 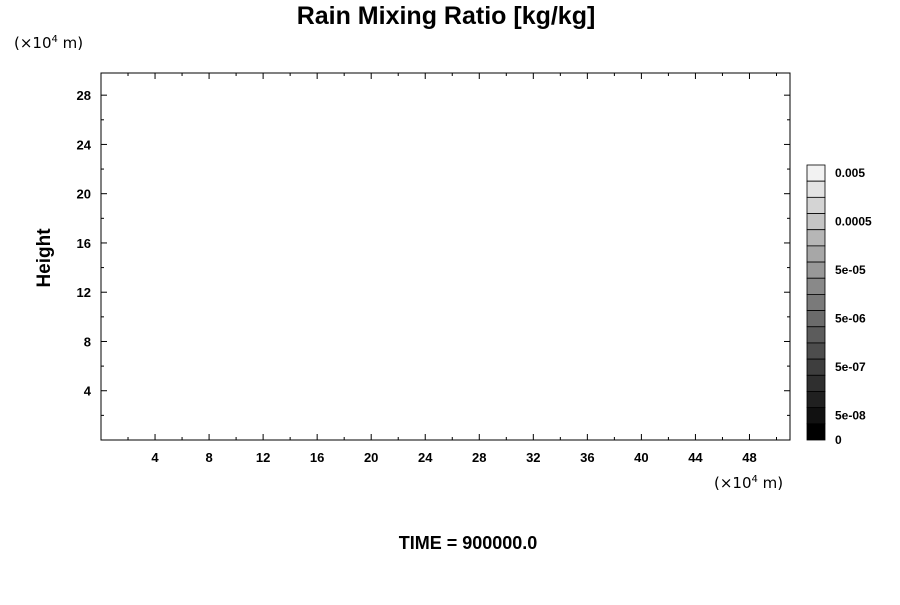 I want to click on y-unit-exponent: 4, so click(x=55, y=39).